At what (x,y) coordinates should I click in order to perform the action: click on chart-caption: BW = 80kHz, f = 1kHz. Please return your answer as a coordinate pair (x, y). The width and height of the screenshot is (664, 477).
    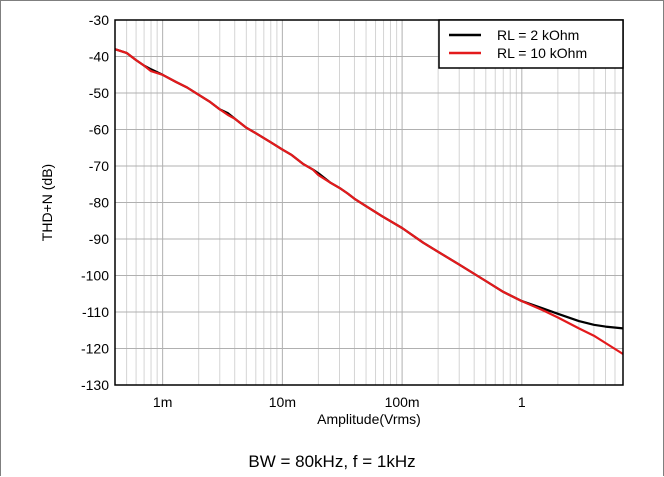
    Looking at the image, I should click on (332, 461).